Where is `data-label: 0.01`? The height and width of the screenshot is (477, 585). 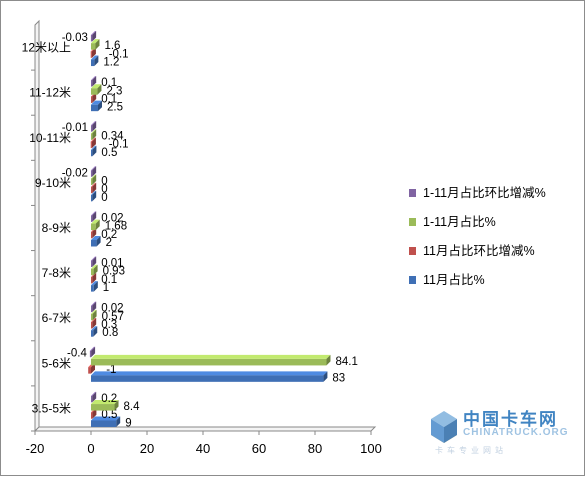 data-label: 0.01 is located at coordinates (112, 264).